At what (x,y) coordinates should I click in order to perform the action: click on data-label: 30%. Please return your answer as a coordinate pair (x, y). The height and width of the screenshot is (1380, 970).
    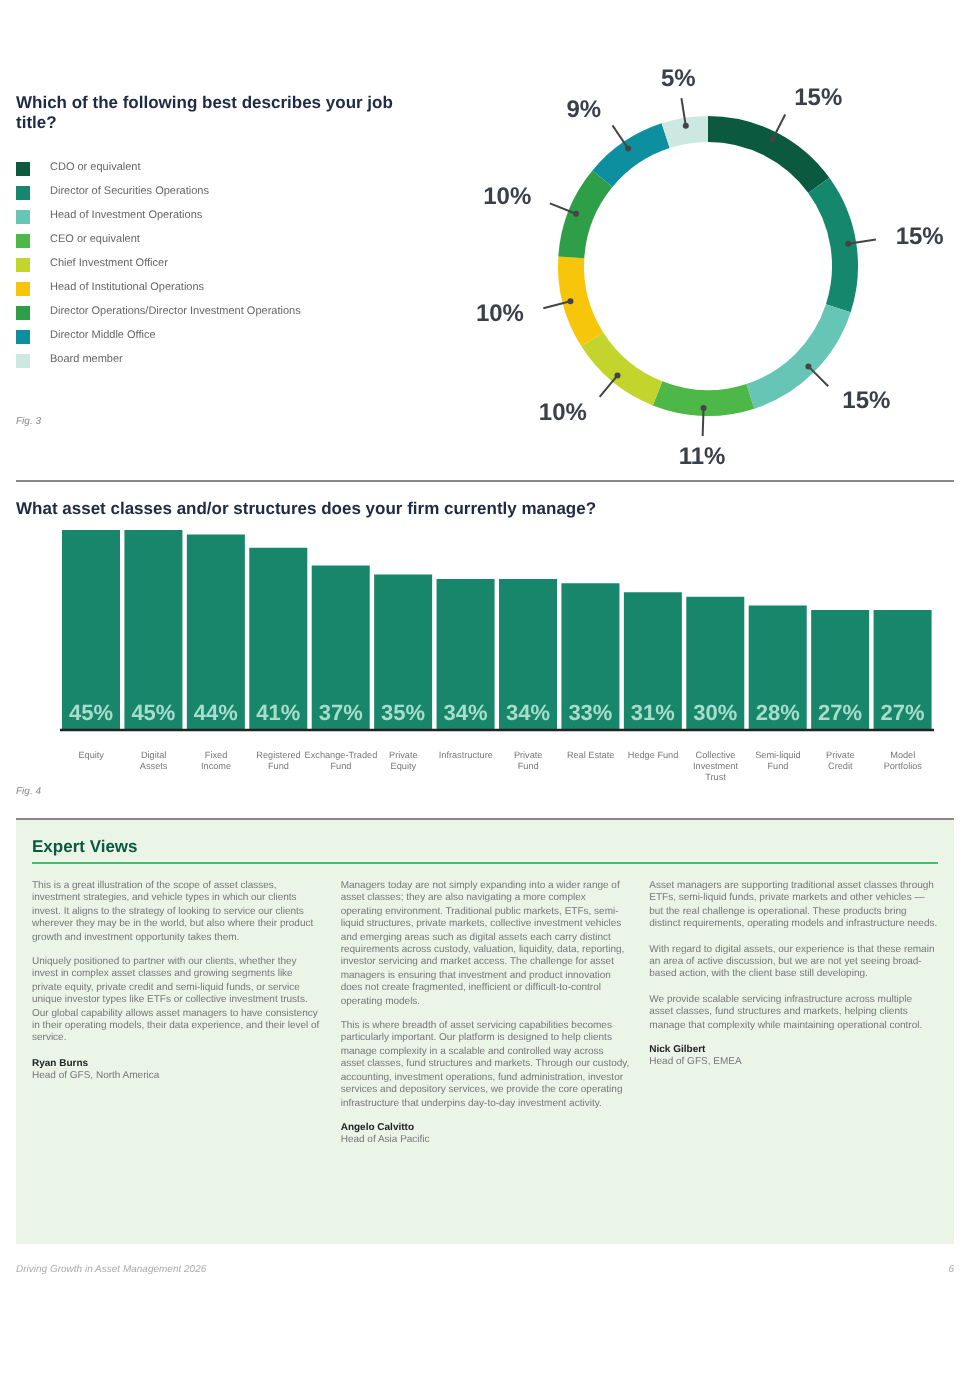
    Looking at the image, I should click on (715, 714).